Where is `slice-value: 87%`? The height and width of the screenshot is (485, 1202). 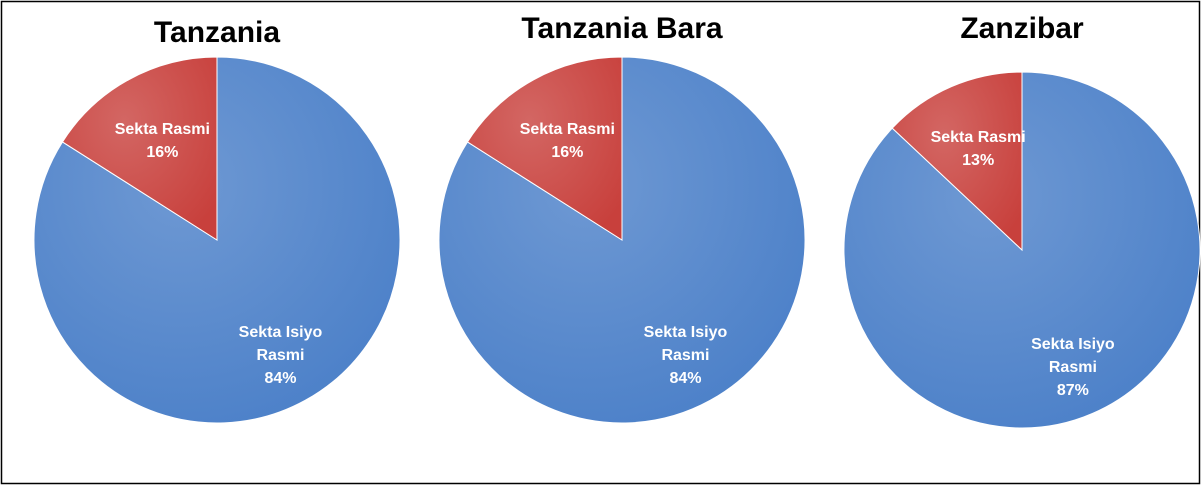 slice-value: 87% is located at coordinates (1072, 391).